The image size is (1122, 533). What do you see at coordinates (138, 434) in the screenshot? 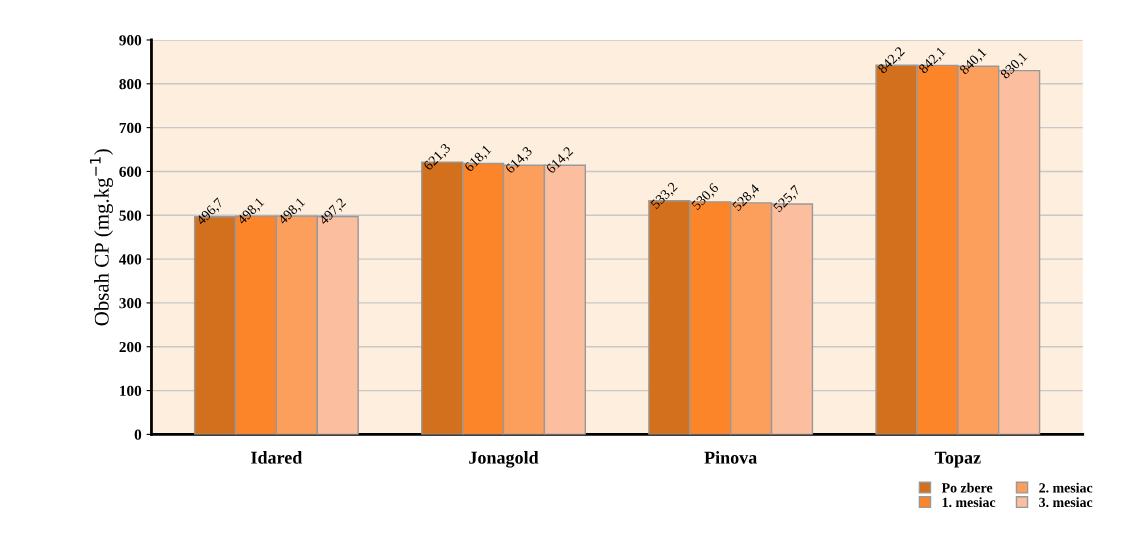
I see `y-tick-label: 0` at bounding box center [138, 434].